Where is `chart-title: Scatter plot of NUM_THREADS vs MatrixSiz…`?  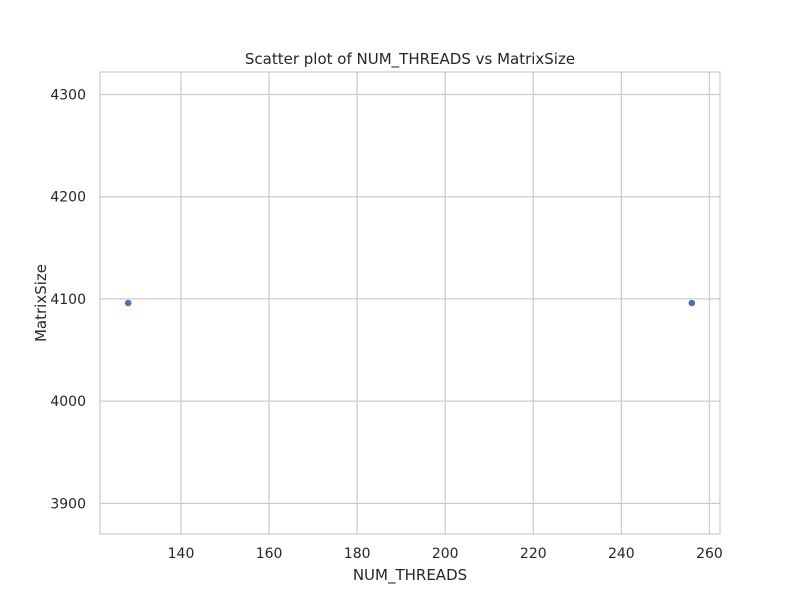
chart-title: Scatter plot of NUM_THREADS vs MatrixSiz… is located at coordinates (410, 59).